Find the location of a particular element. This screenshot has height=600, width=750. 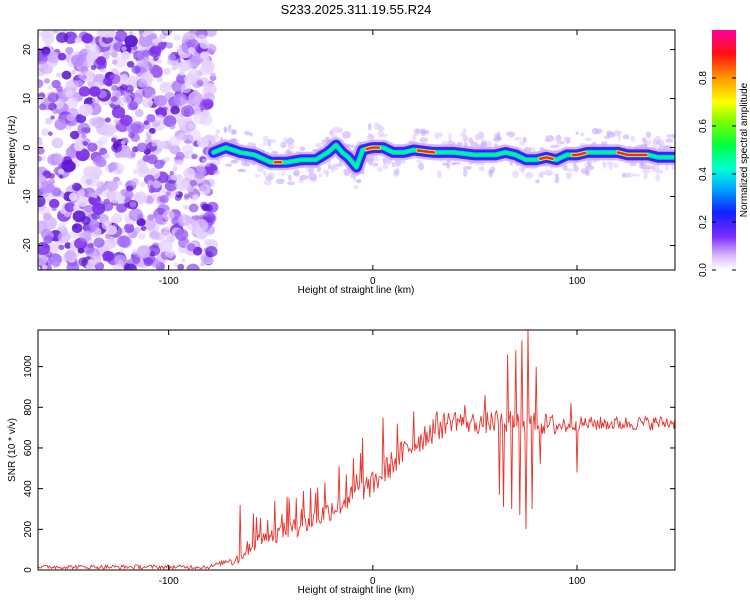

x-tick-label: -100 is located at coordinates (169, 281).